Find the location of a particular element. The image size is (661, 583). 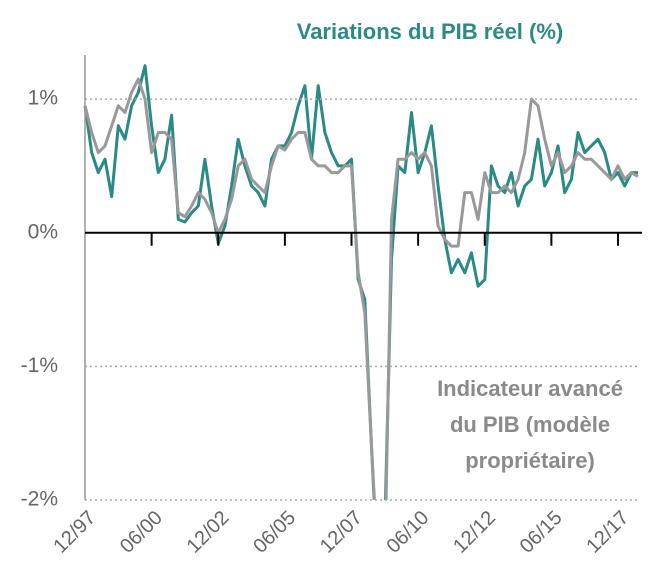

x-tick-label: 12/02 is located at coordinates (208, 532).